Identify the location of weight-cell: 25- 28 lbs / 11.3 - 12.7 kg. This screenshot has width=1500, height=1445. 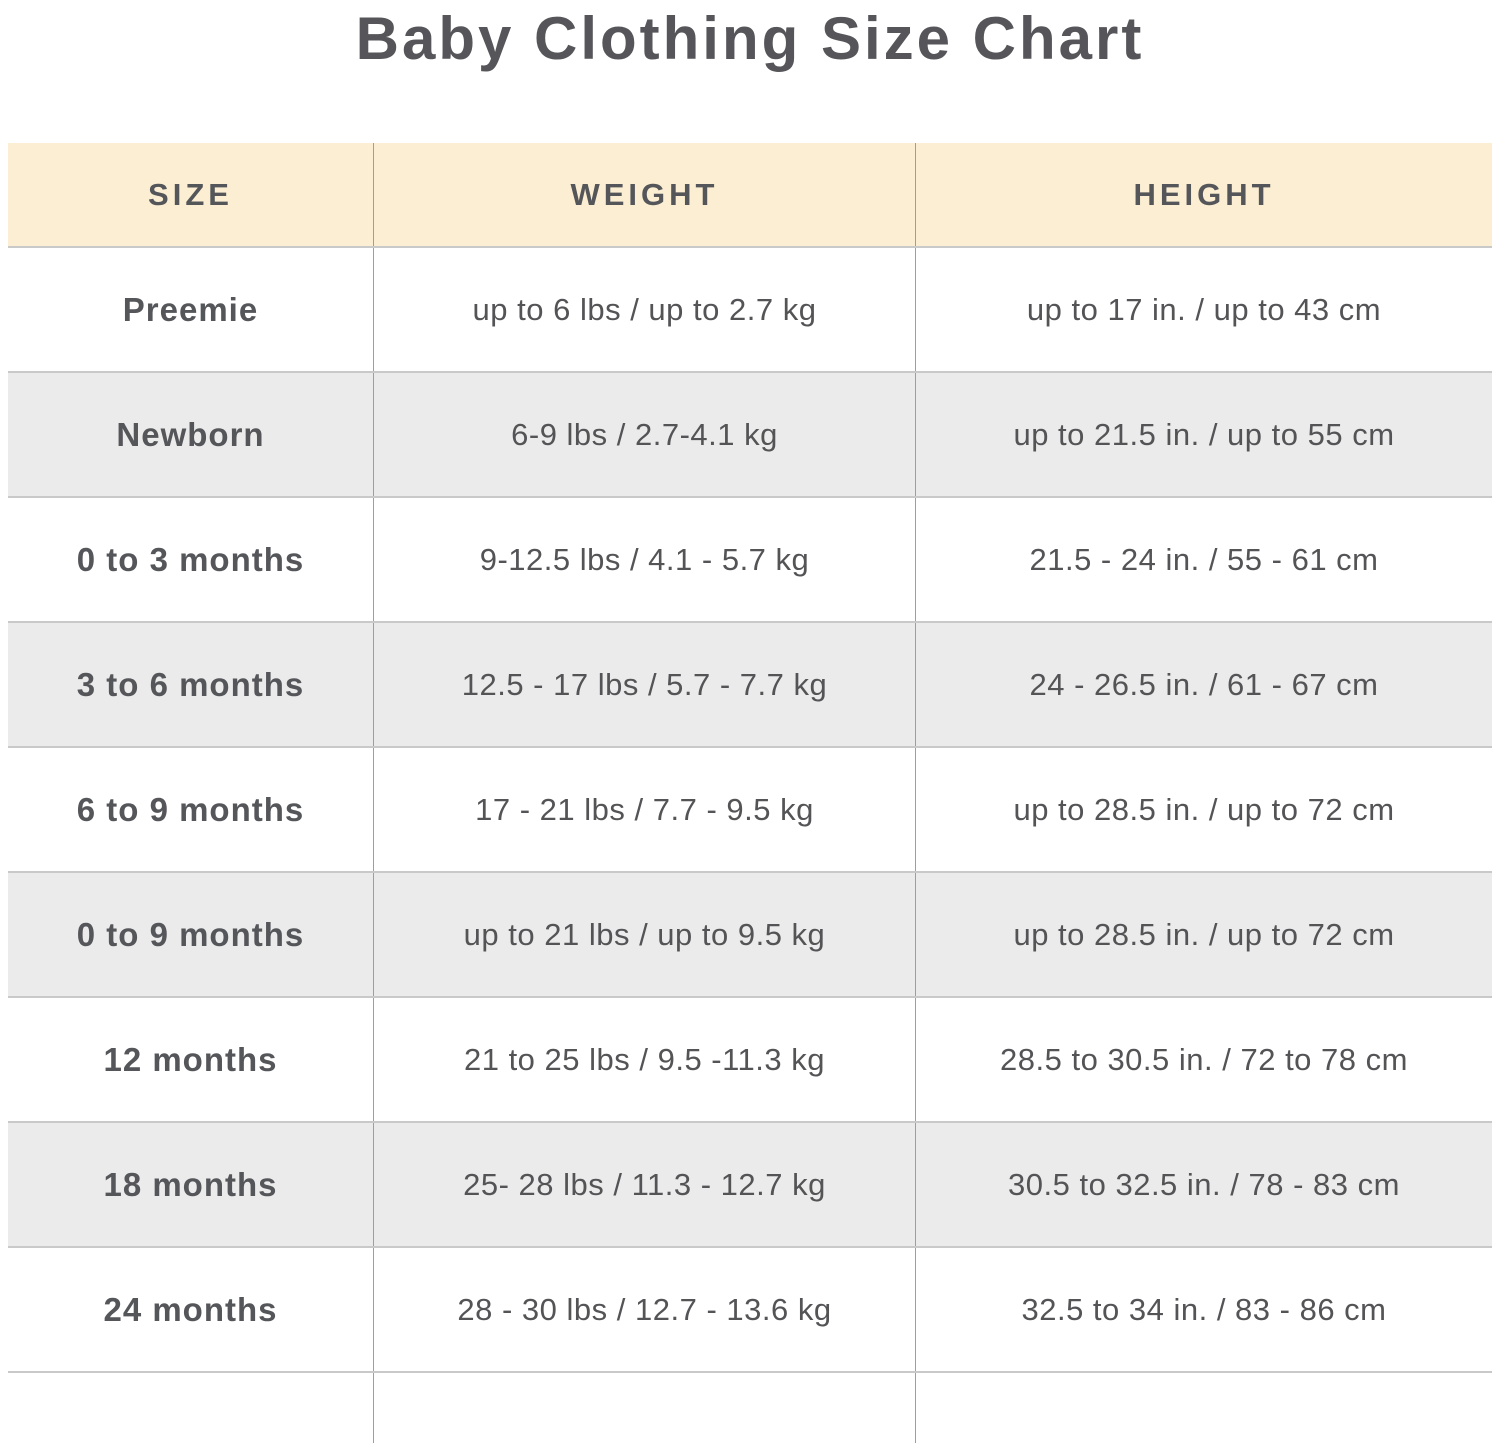
(644, 1184).